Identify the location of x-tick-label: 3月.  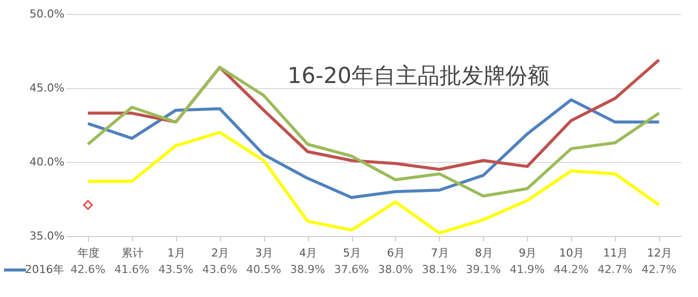
(264, 253).